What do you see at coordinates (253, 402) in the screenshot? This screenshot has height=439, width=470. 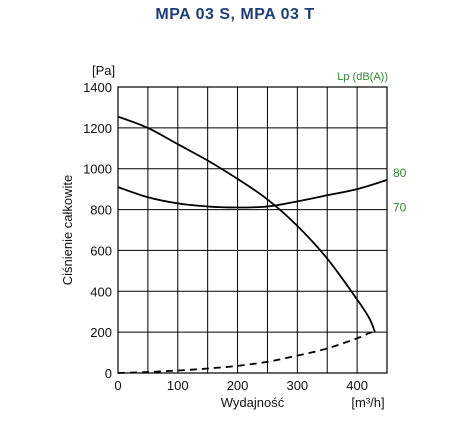 I see `x-axis-title: Wydajność` at bounding box center [253, 402].